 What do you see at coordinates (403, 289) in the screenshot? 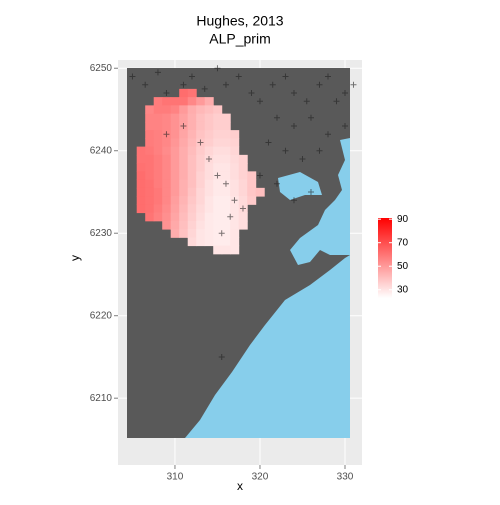
I see `legend-label: 30` at bounding box center [403, 289].